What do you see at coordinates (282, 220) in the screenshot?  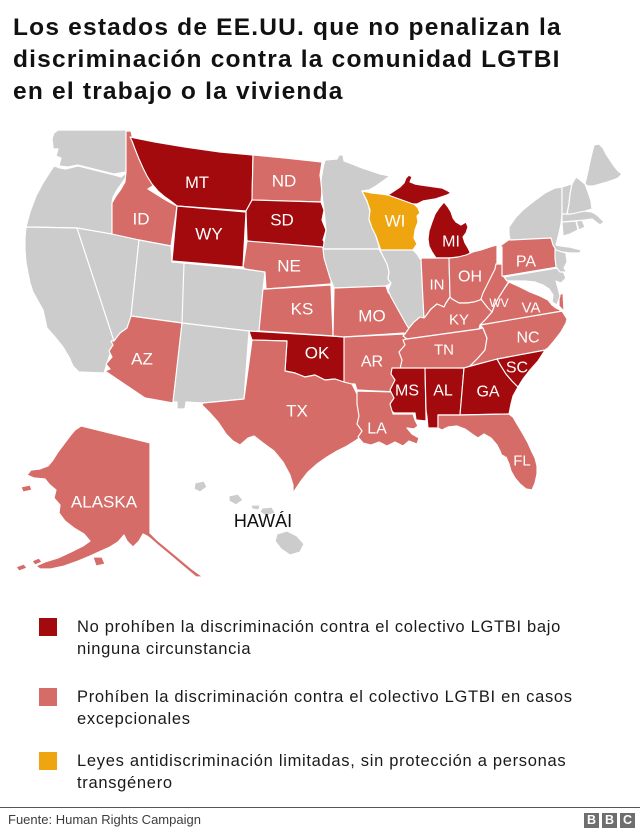 I see `svg-text: SD` at bounding box center [282, 220].